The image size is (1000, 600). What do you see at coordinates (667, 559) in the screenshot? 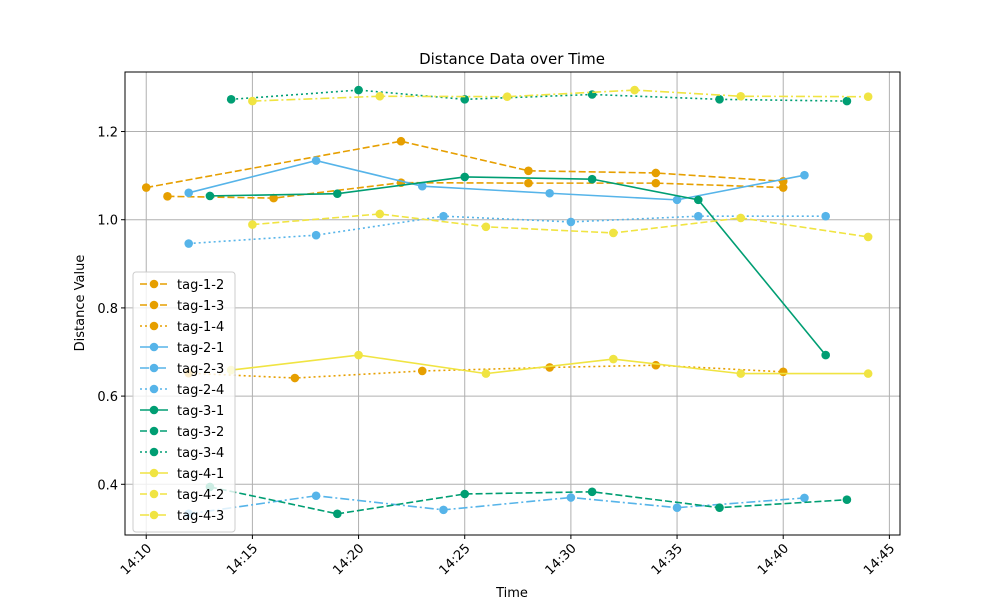
I see `x-tick-label: 14:35` at bounding box center [667, 559].